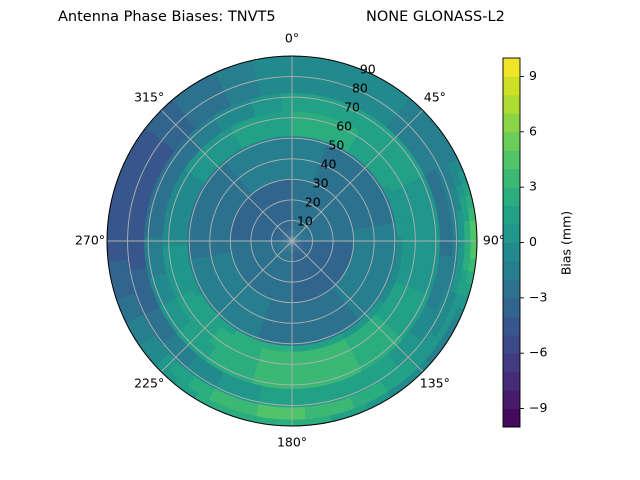 This screenshot has width=640, height=480. What do you see at coordinates (149, 382) in the screenshot?
I see `azimuth-tick-label: 225°` at bounding box center [149, 382].